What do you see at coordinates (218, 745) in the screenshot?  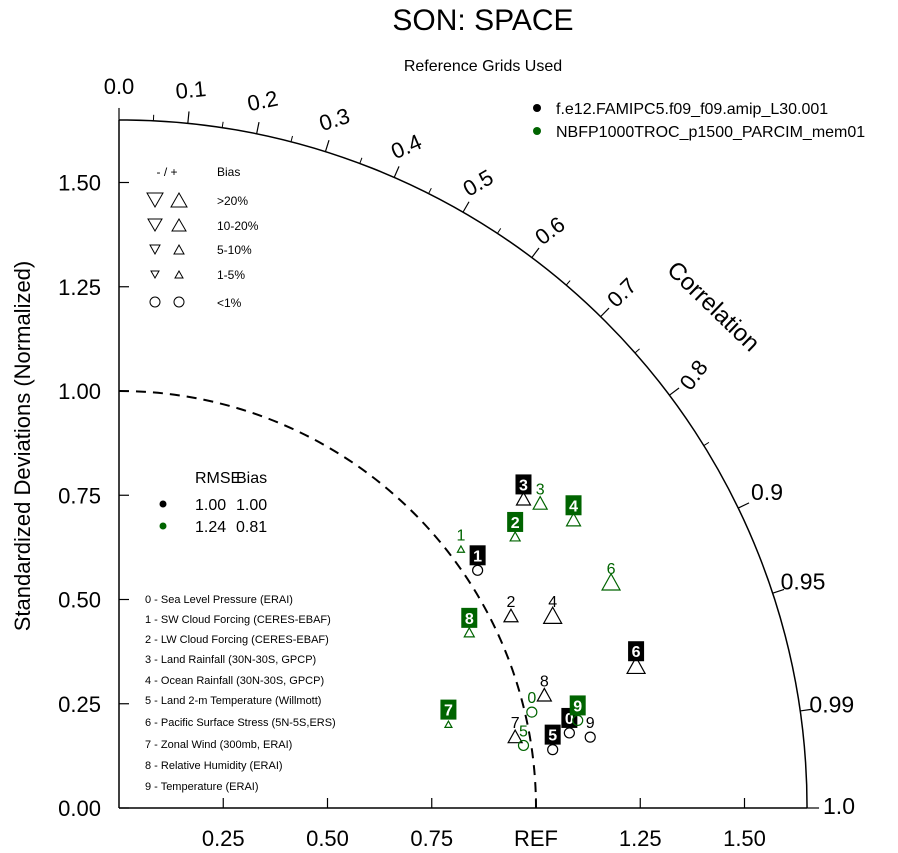 I see `variable-key-item: 7 - Zonal Wind (300mb, ERAI)` at bounding box center [218, 745].